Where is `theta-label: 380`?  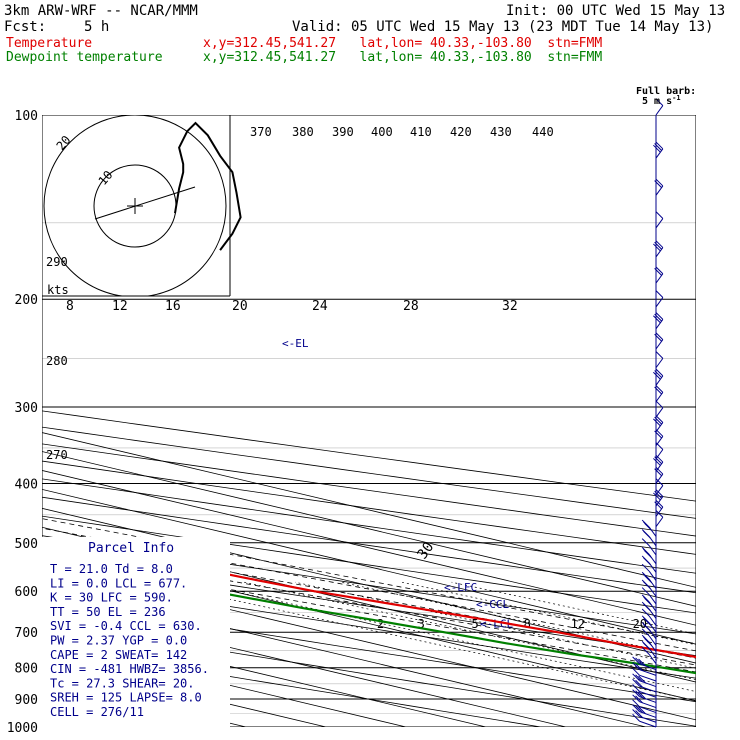 theta-label: 380 is located at coordinates (303, 132).